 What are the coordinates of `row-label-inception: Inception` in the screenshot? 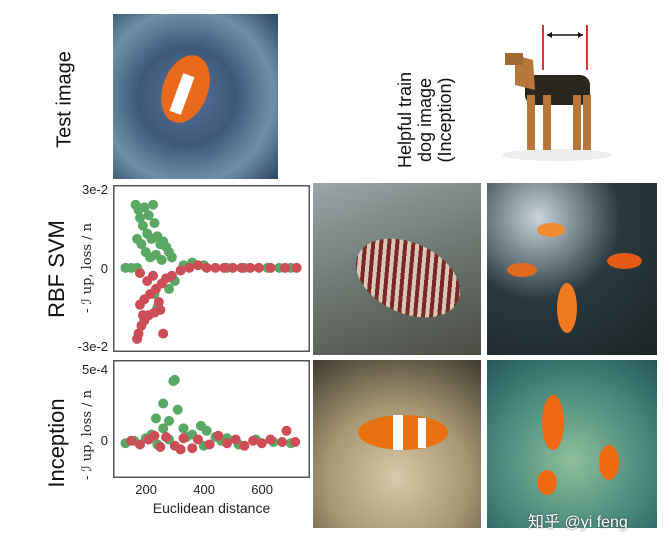 It's located at (56, 443).